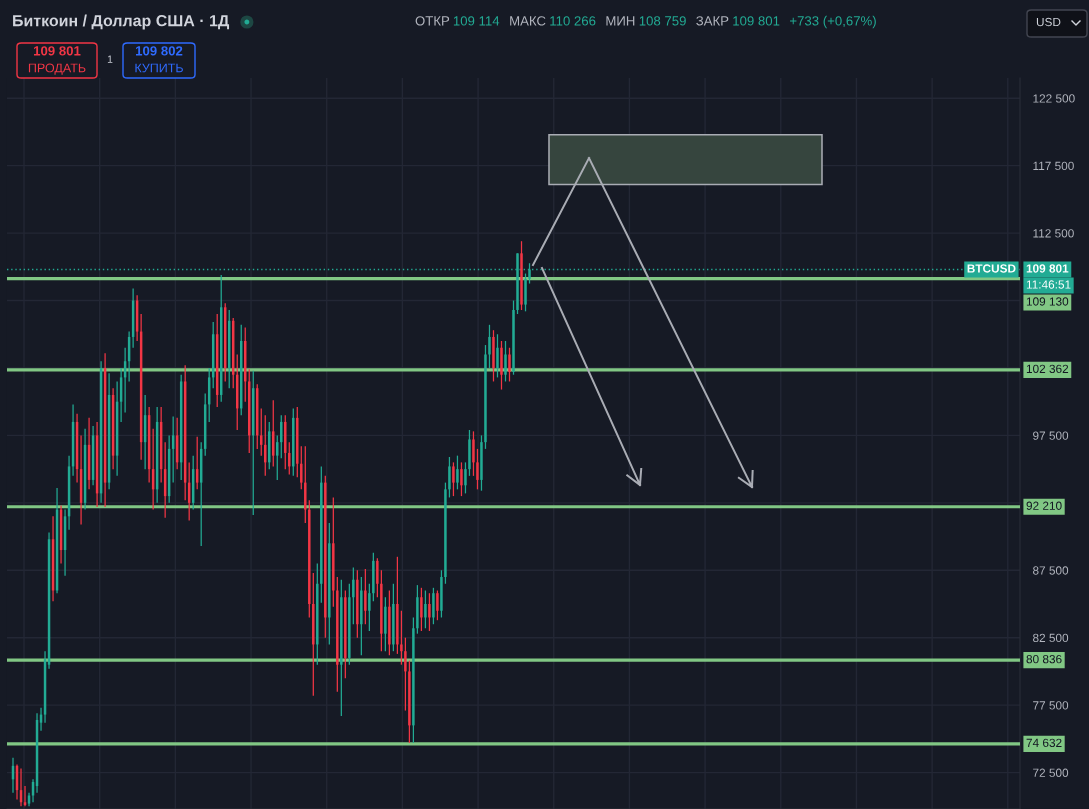 The width and height of the screenshot is (1089, 809). What do you see at coordinates (1047, 301) in the screenshot?
I see `ref-line-label: 109 130` at bounding box center [1047, 301].